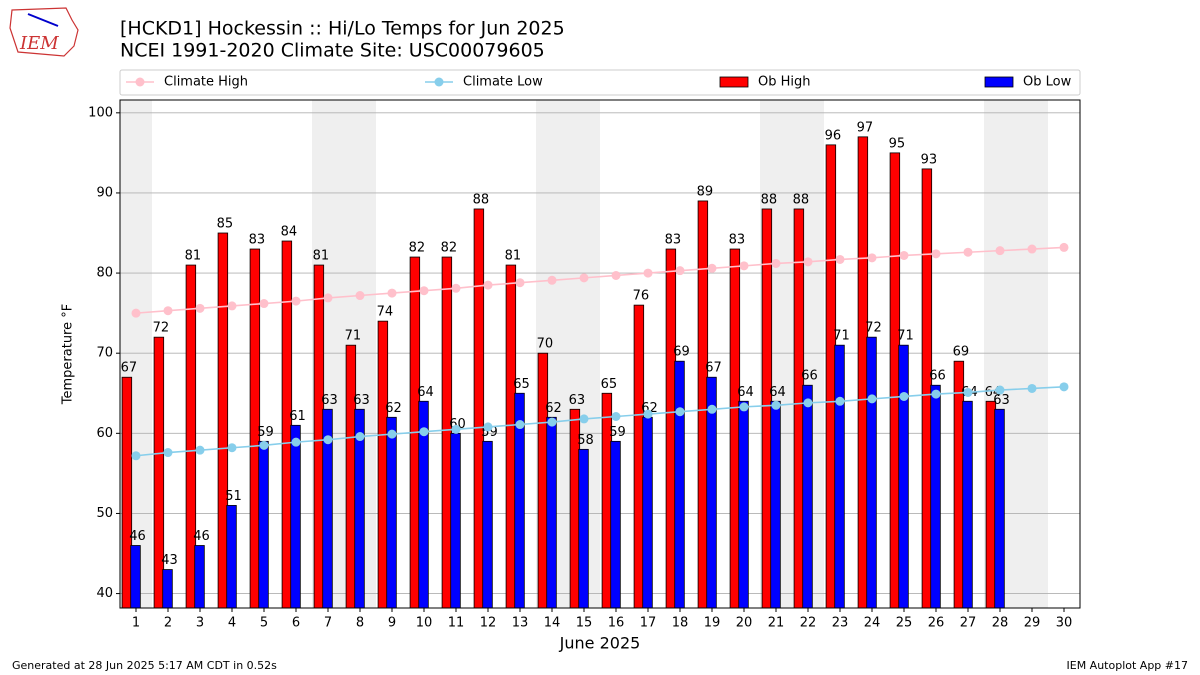 This screenshot has height=675, width=1200. What do you see at coordinates (488, 623) in the screenshot?
I see `x-tick-label: 12` at bounding box center [488, 623].